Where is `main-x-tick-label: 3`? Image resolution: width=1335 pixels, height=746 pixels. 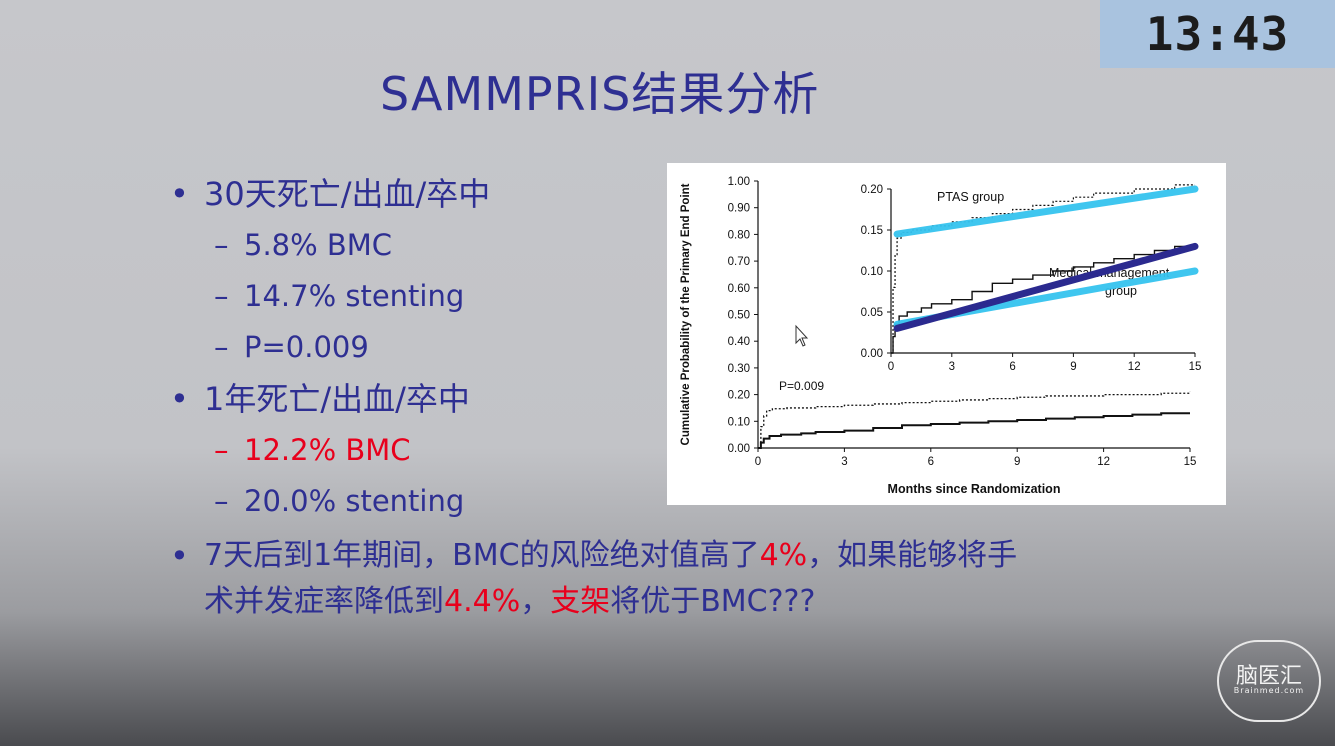
main-x-tick-label: 3 is located at coordinates (844, 462).